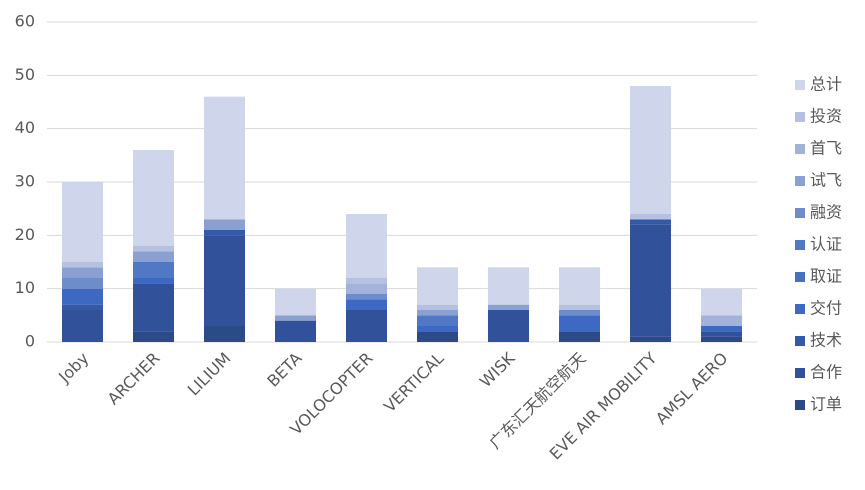  I want to click on x-tick-label: Joby, so click(73, 368).